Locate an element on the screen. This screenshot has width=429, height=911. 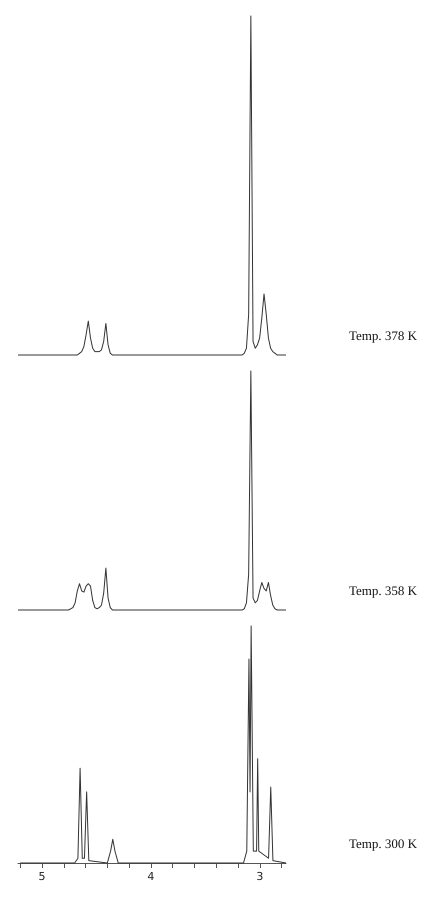
x-tick-label: 4 is located at coordinates (150, 876).